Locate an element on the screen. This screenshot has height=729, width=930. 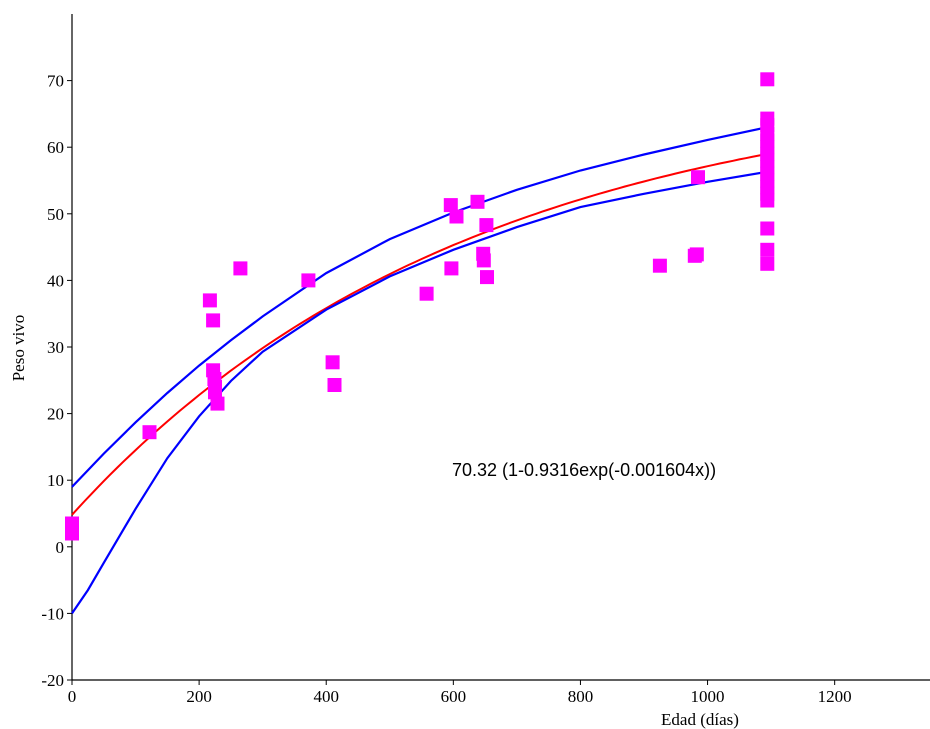
fit-equation-annotation: 70.32 (1-0.9316exp(-0.001604x)) is located at coordinates (584, 470).